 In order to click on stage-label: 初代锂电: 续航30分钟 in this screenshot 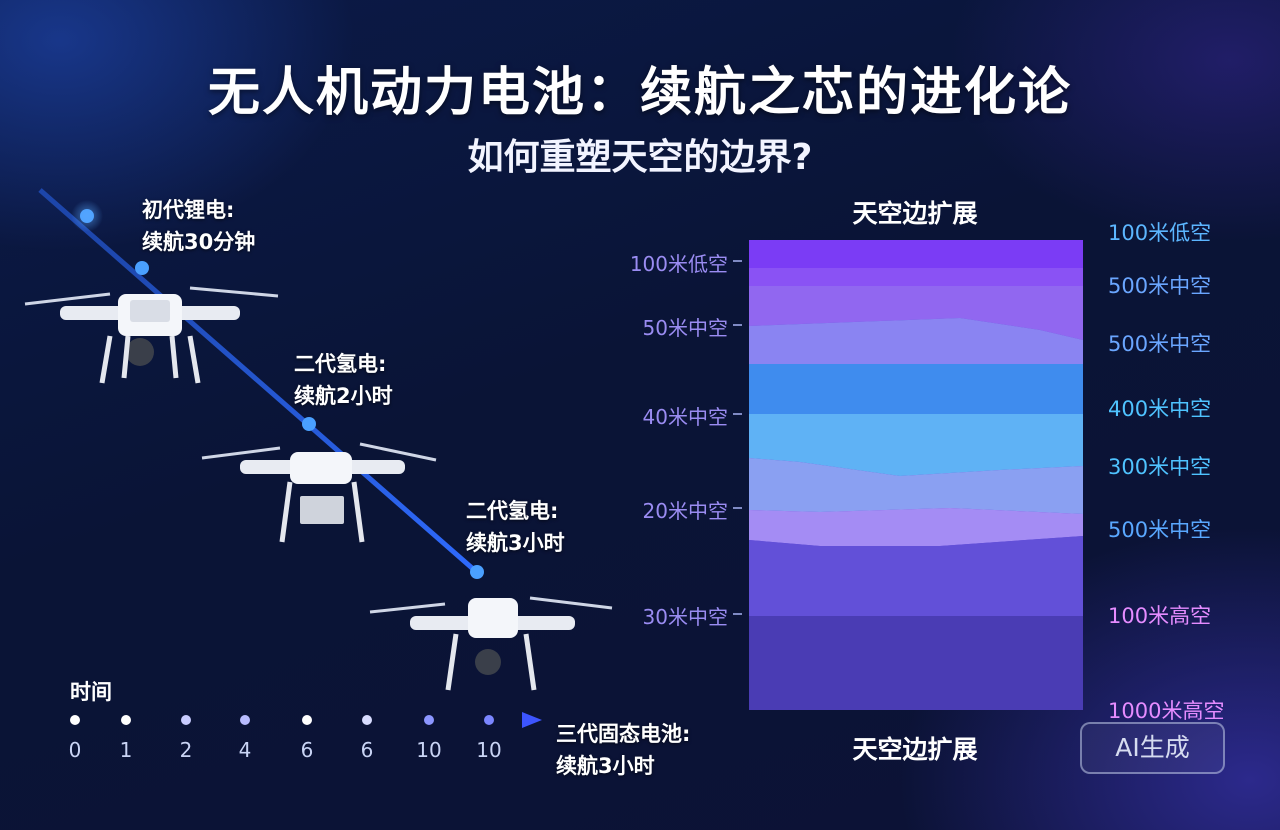, I will do `click(199, 226)`.